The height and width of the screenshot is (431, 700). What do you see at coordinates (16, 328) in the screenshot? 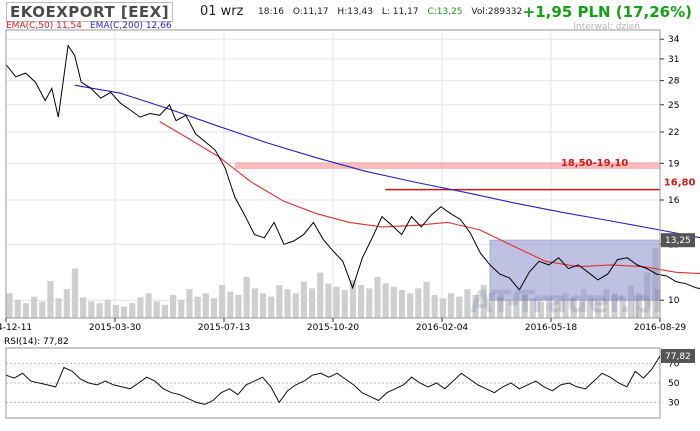
I see `date-tick-label: 2014-12-11` at bounding box center [16, 328].